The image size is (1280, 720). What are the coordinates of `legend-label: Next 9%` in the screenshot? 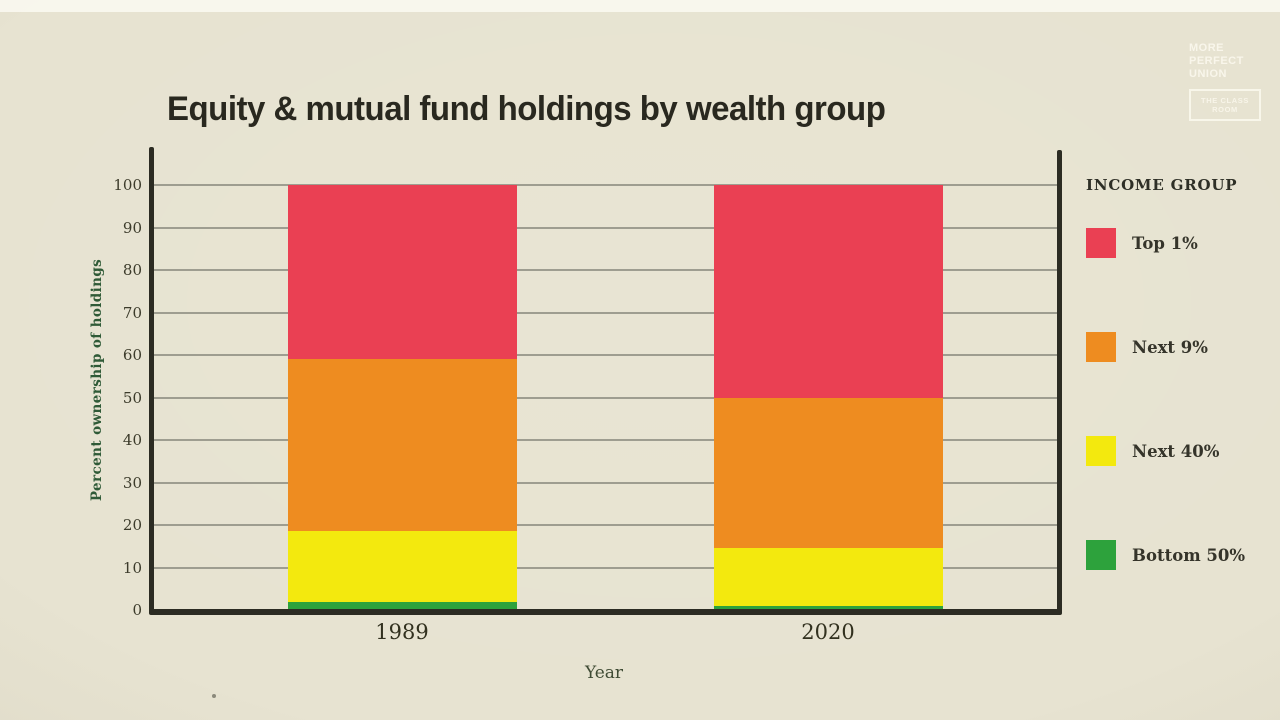 It's located at (1170, 347).